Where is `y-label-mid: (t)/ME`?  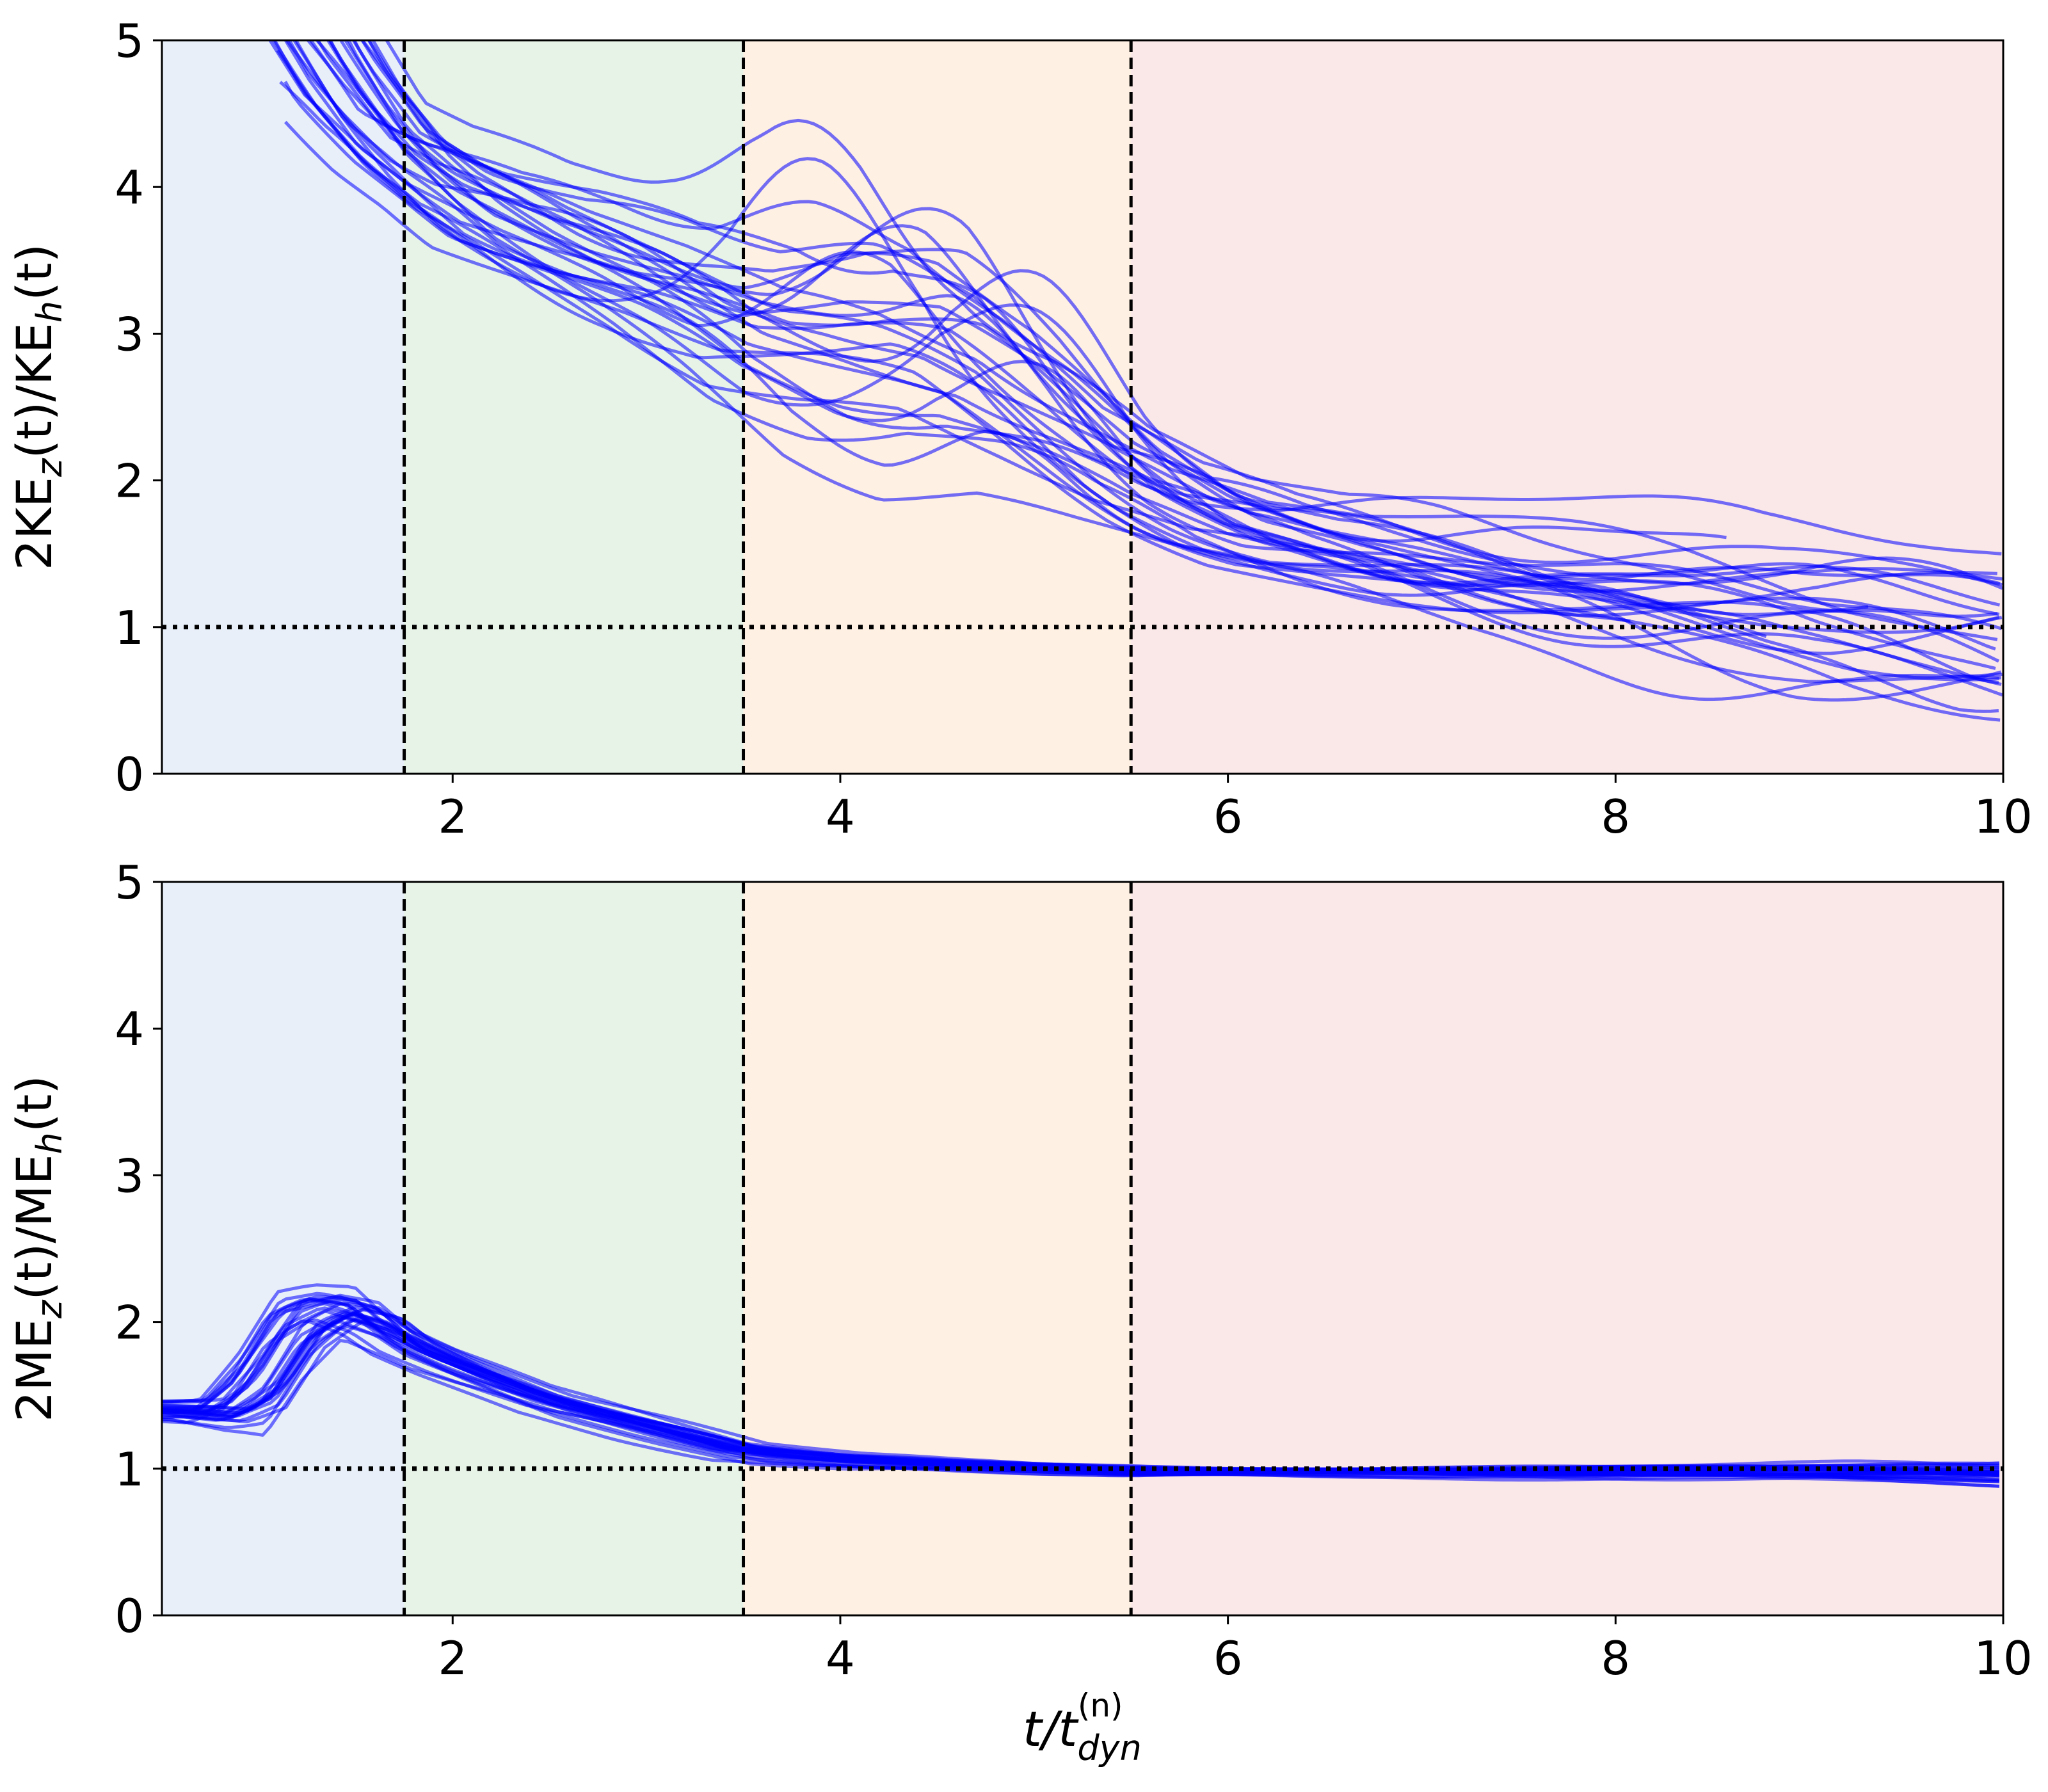
y-label-mid: (t)/ME is located at coordinates (34, 1227).